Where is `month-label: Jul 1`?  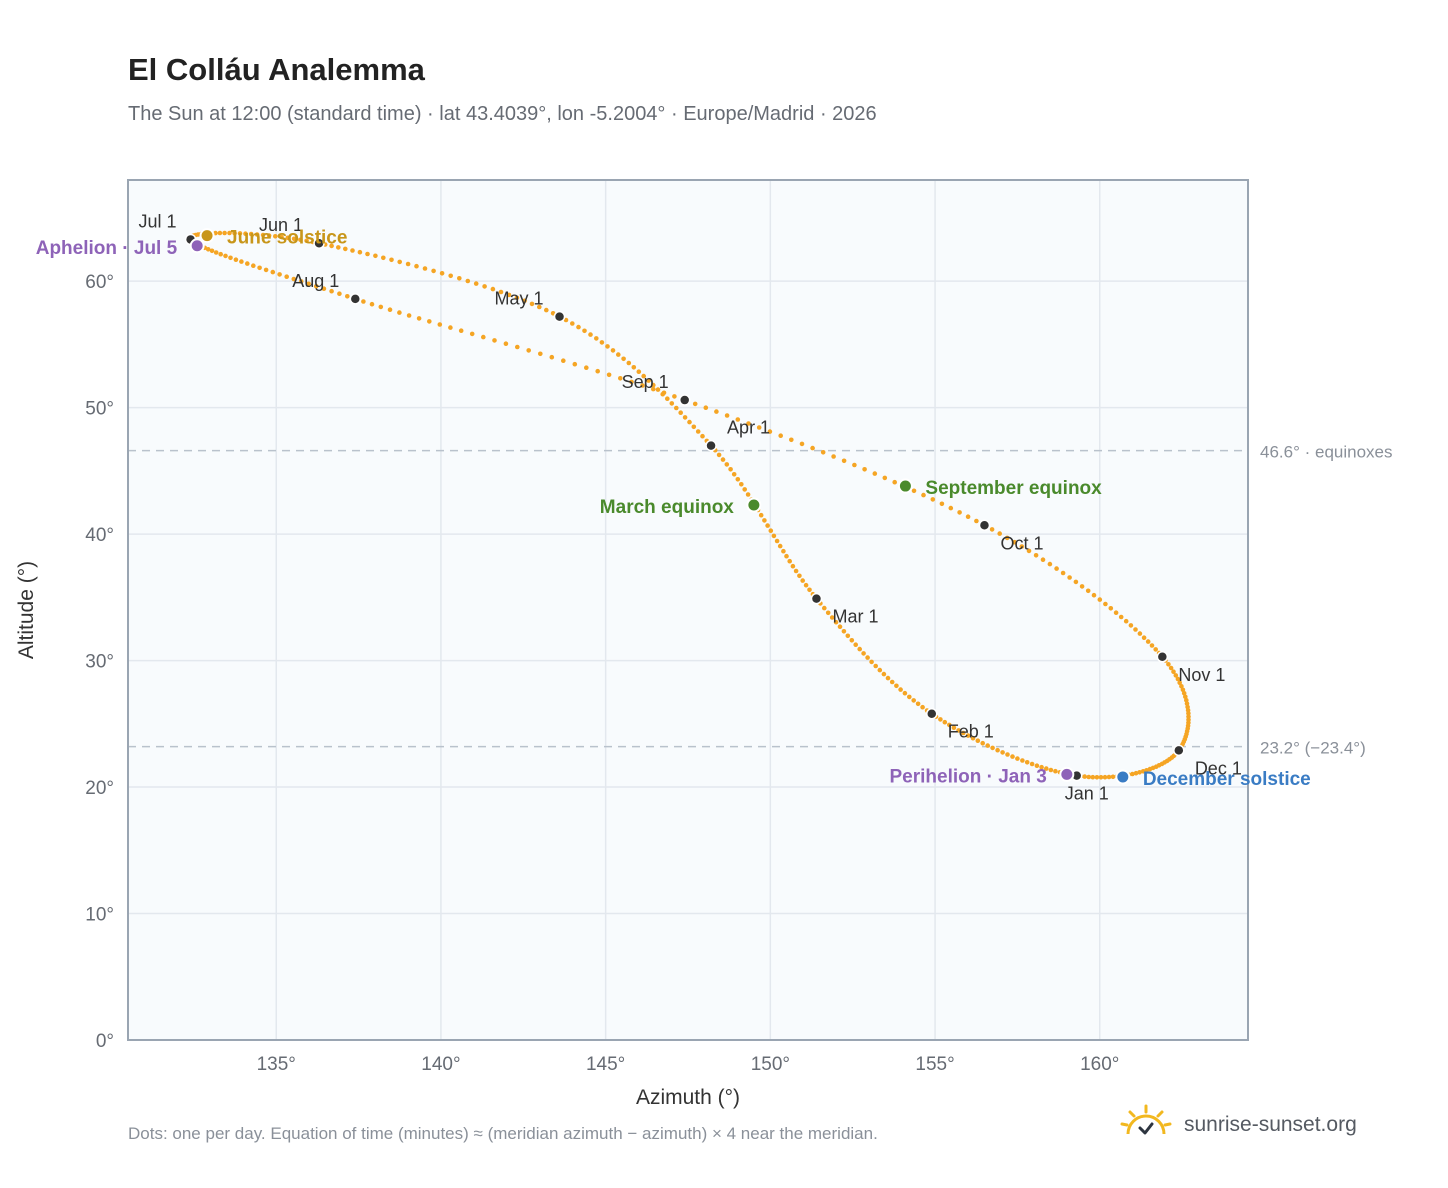
month-label: Jul 1 is located at coordinates (158, 221).